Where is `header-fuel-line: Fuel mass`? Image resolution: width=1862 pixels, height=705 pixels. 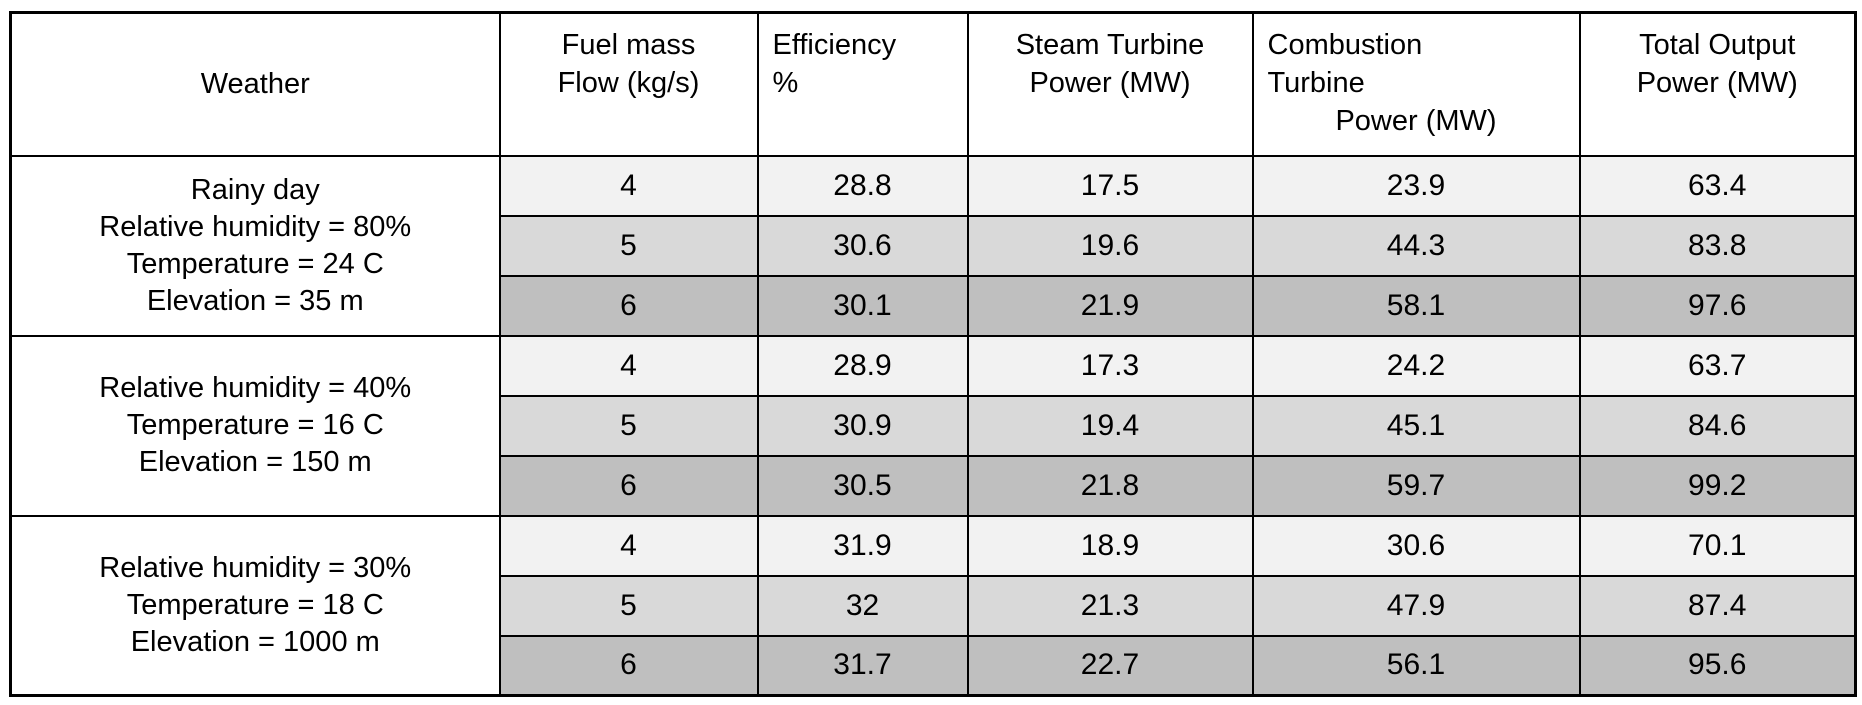 header-fuel-line: Fuel mass is located at coordinates (628, 45).